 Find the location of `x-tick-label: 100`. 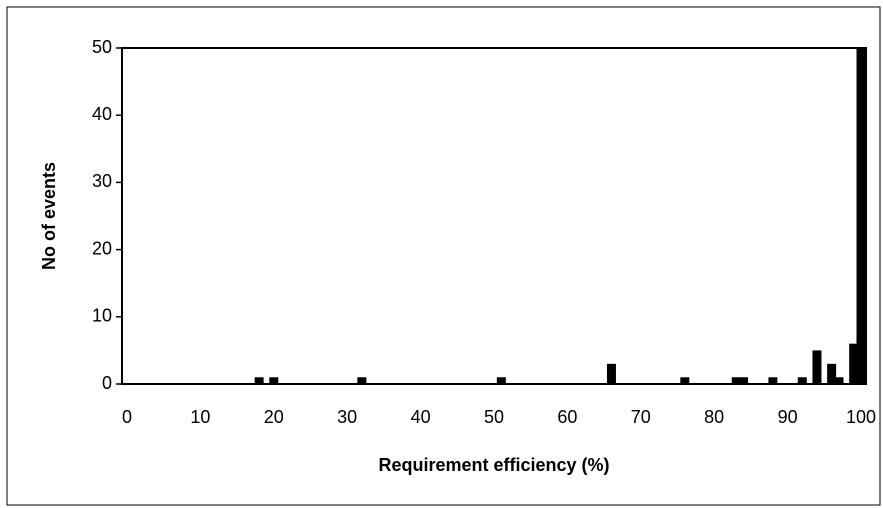

x-tick-label: 100 is located at coordinates (861, 417).